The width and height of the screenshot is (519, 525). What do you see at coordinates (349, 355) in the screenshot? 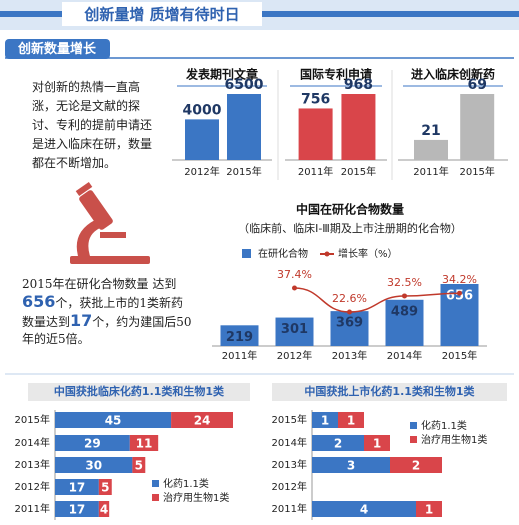
I see `x-tick-label: 2013年` at bounding box center [349, 355].